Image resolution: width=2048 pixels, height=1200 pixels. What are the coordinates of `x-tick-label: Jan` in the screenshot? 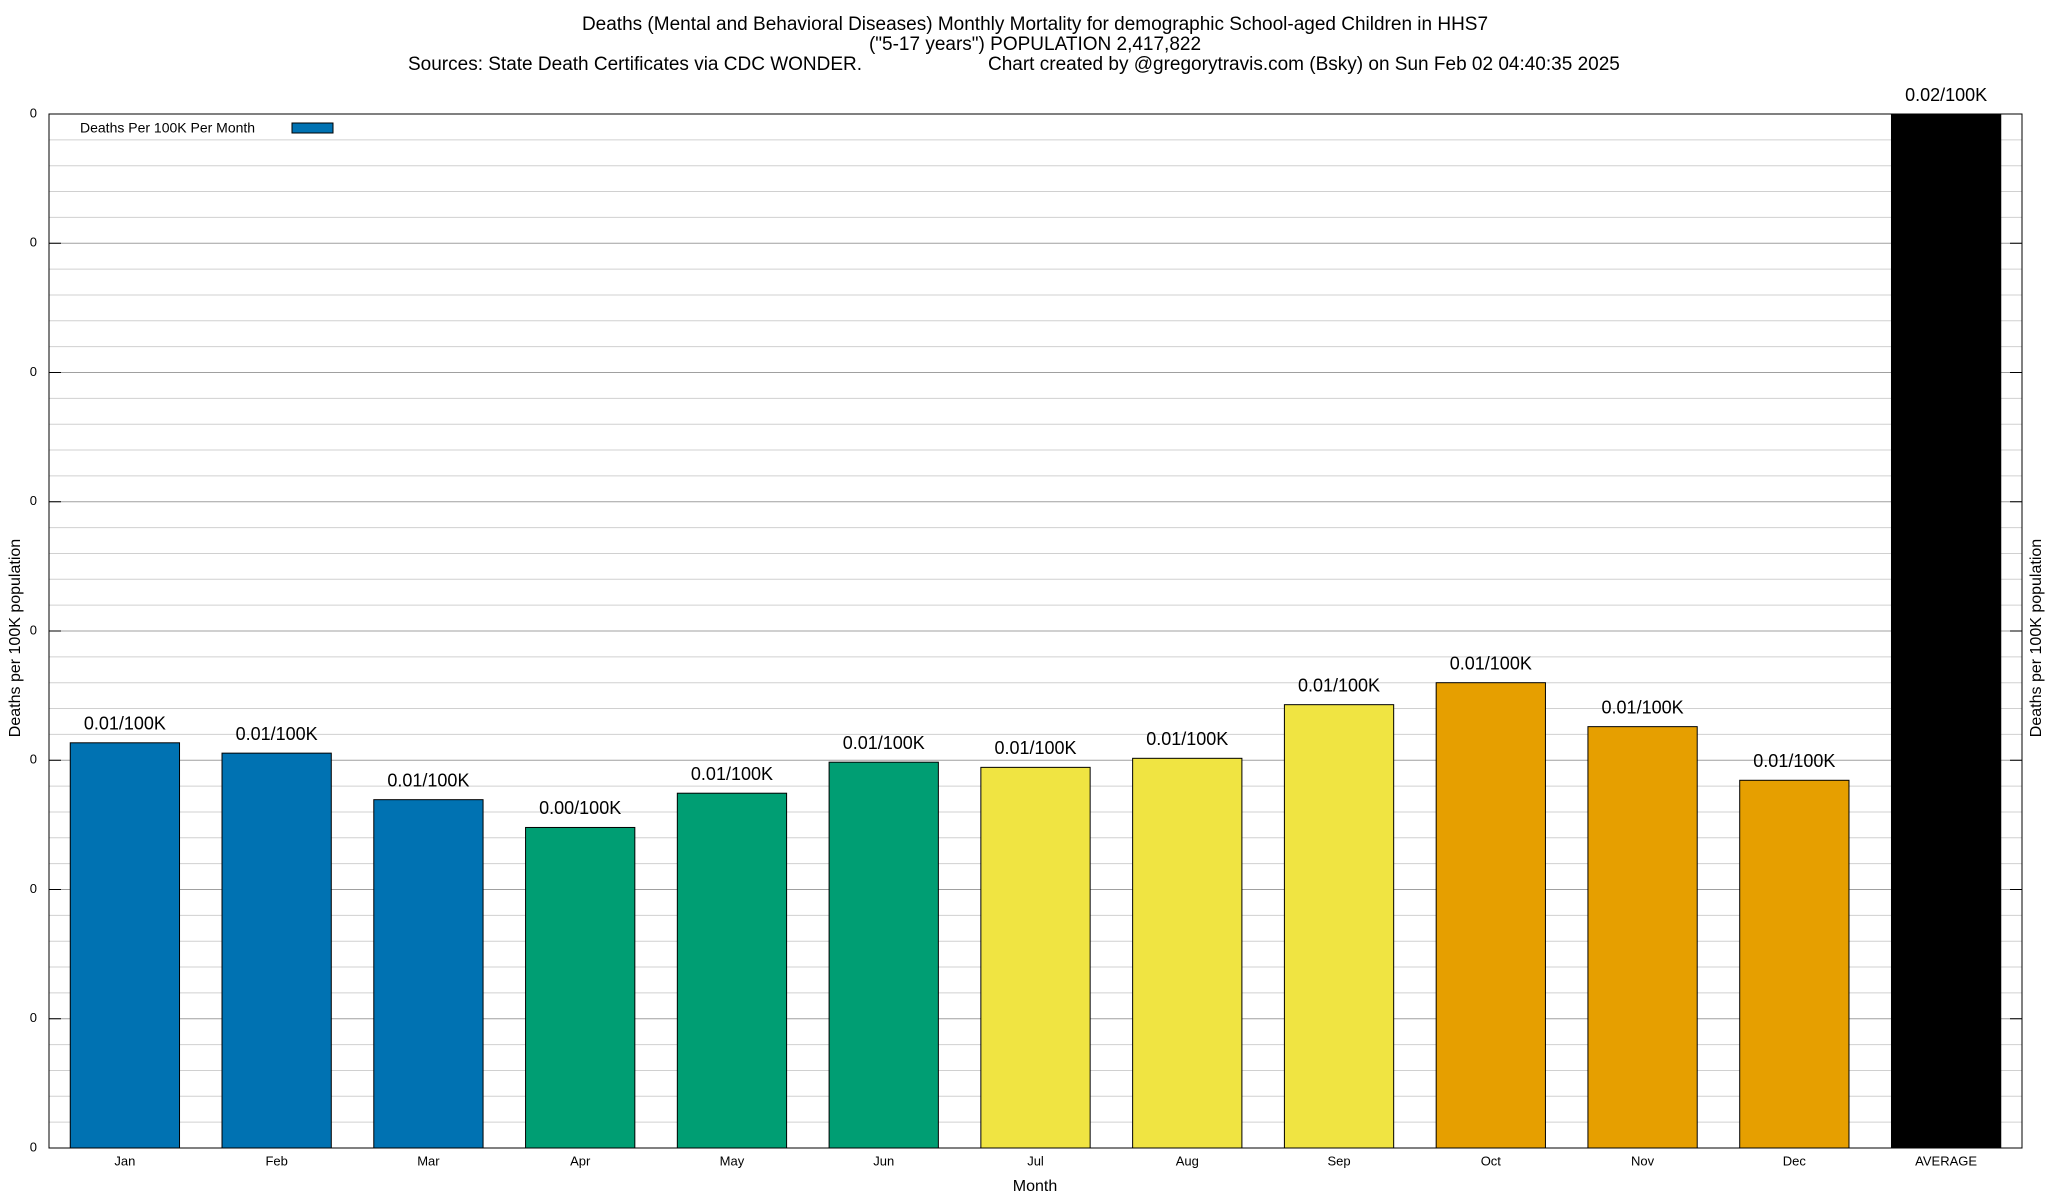 It's located at (124, 1160).